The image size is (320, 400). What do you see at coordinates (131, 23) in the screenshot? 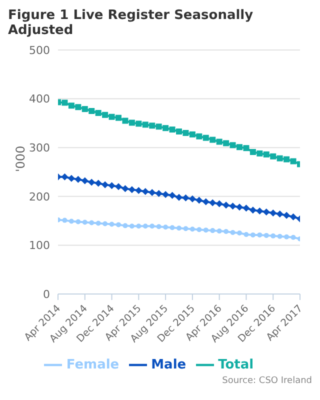
I see `chart-title: Figure 1 Live Register Seasonally Adjusted` at bounding box center [131, 23].